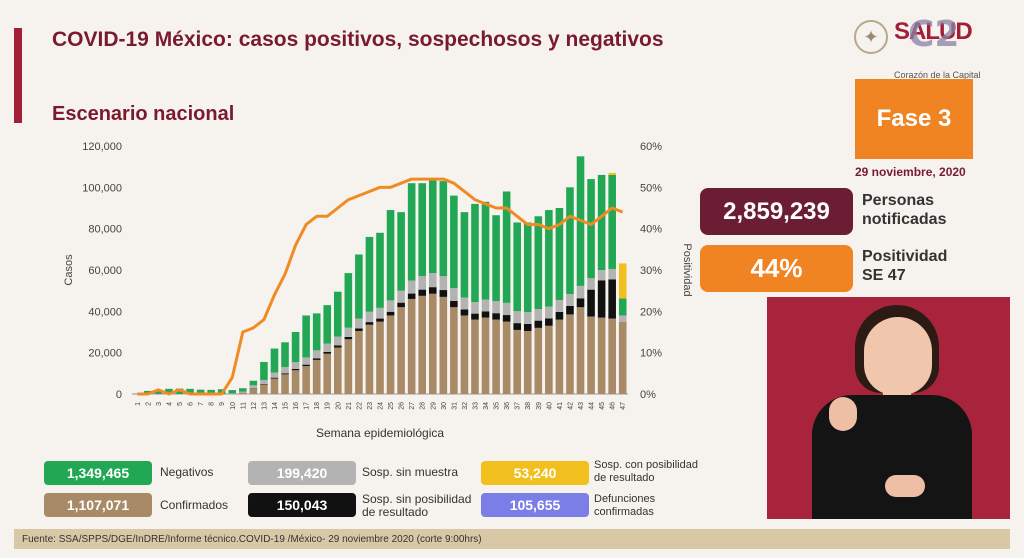  I want to click on x-tick-label: 11, so click(243, 405).